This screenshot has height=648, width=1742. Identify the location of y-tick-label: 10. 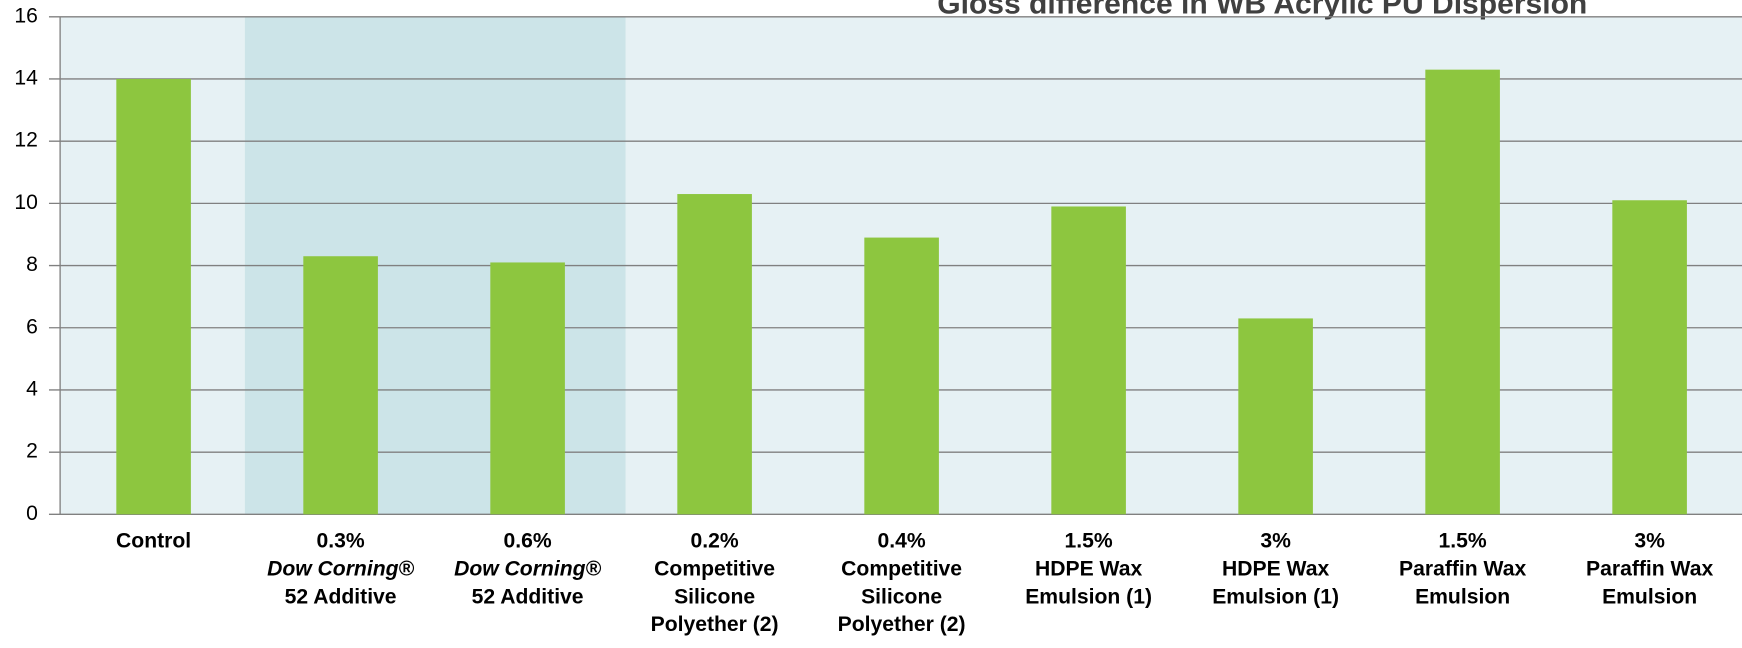
(26, 202).